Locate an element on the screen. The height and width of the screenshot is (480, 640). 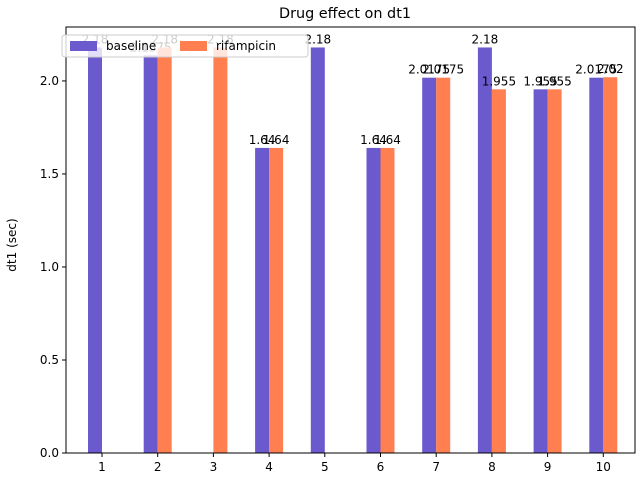
data-label-baseline-4: 1.64 is located at coordinates (262, 140).